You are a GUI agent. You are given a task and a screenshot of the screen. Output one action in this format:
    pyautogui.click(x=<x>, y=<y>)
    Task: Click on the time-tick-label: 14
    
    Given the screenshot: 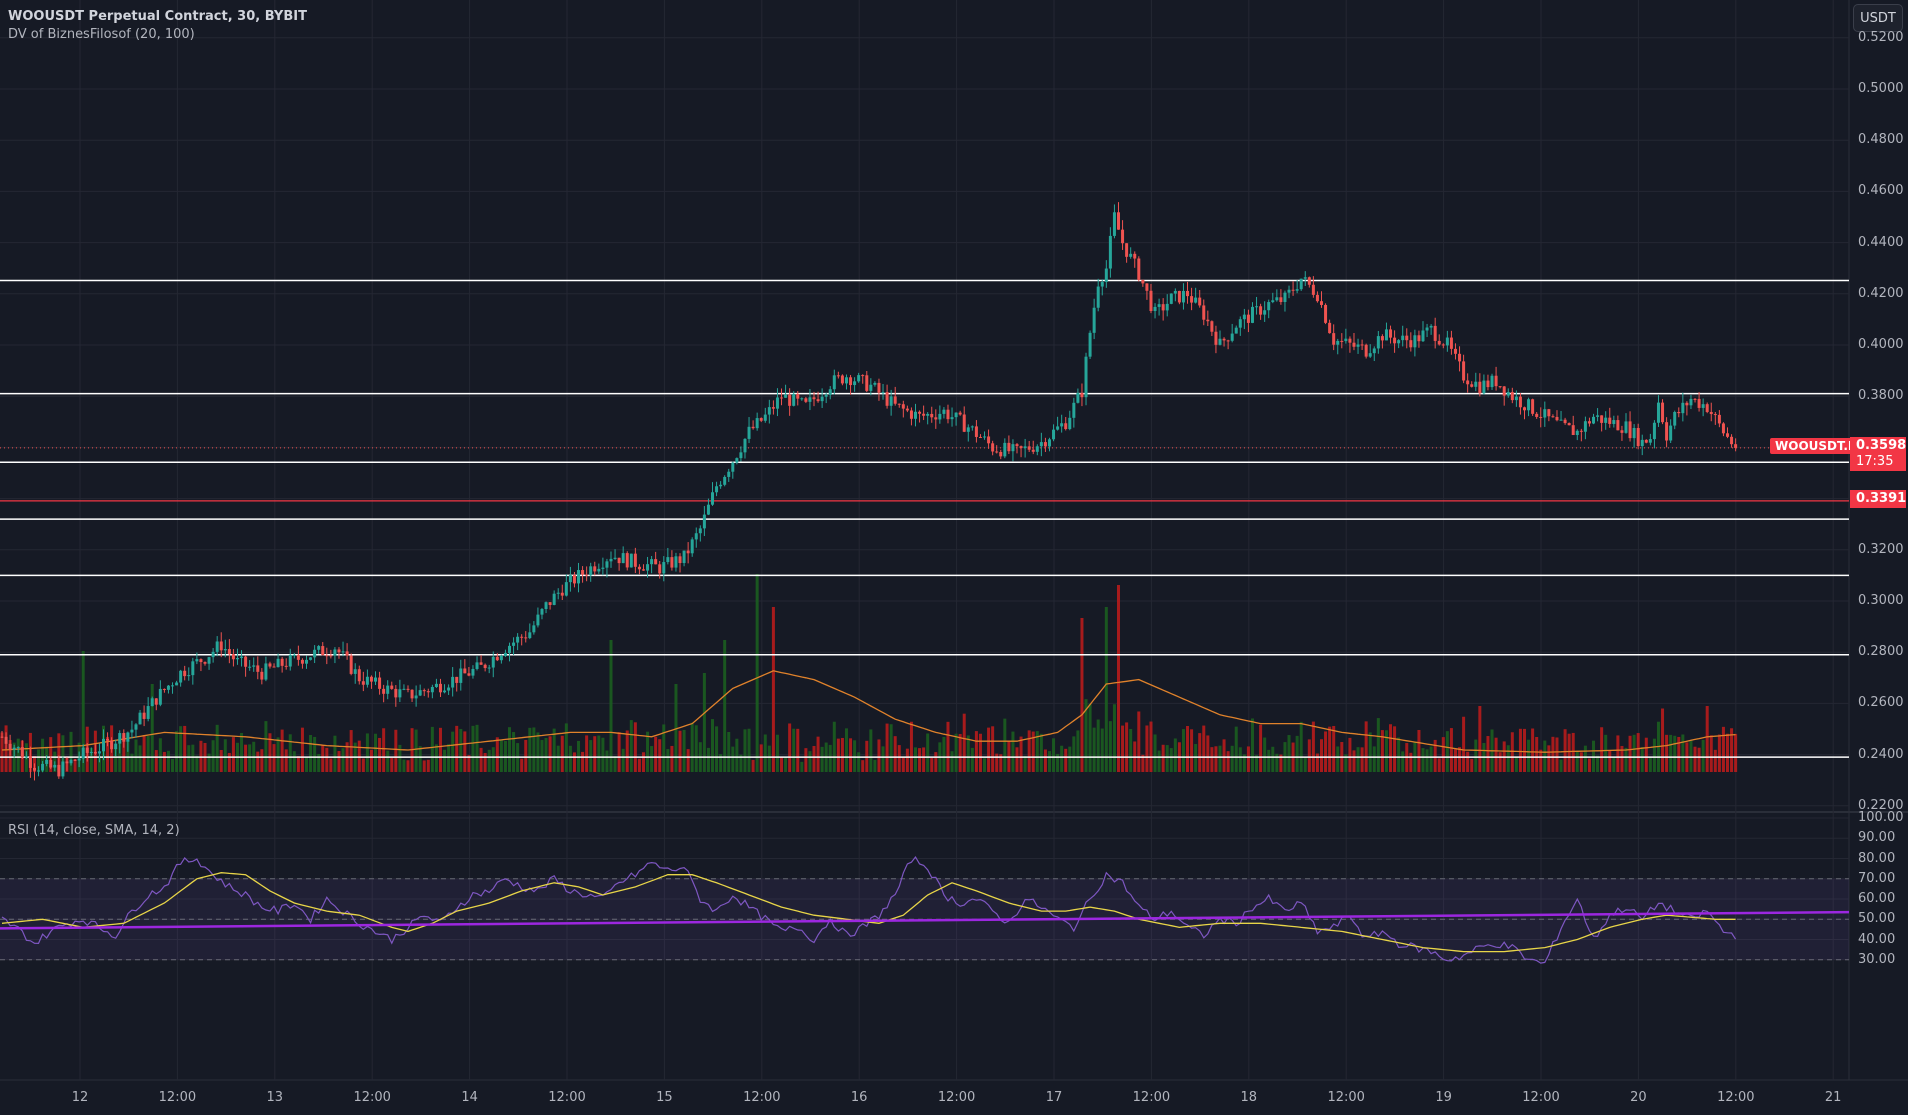 What is the action you would take?
    pyautogui.click(x=469, y=1097)
    